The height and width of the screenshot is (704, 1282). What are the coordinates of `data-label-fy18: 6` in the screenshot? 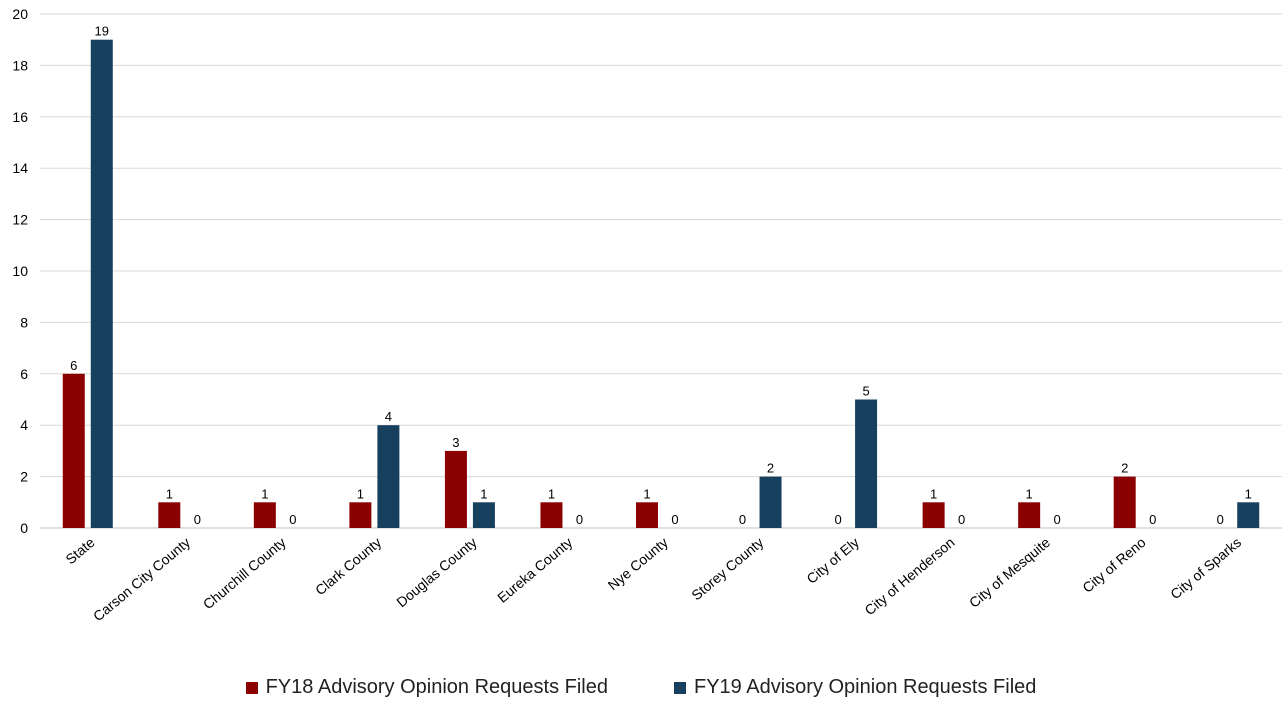 It's located at (73, 365).